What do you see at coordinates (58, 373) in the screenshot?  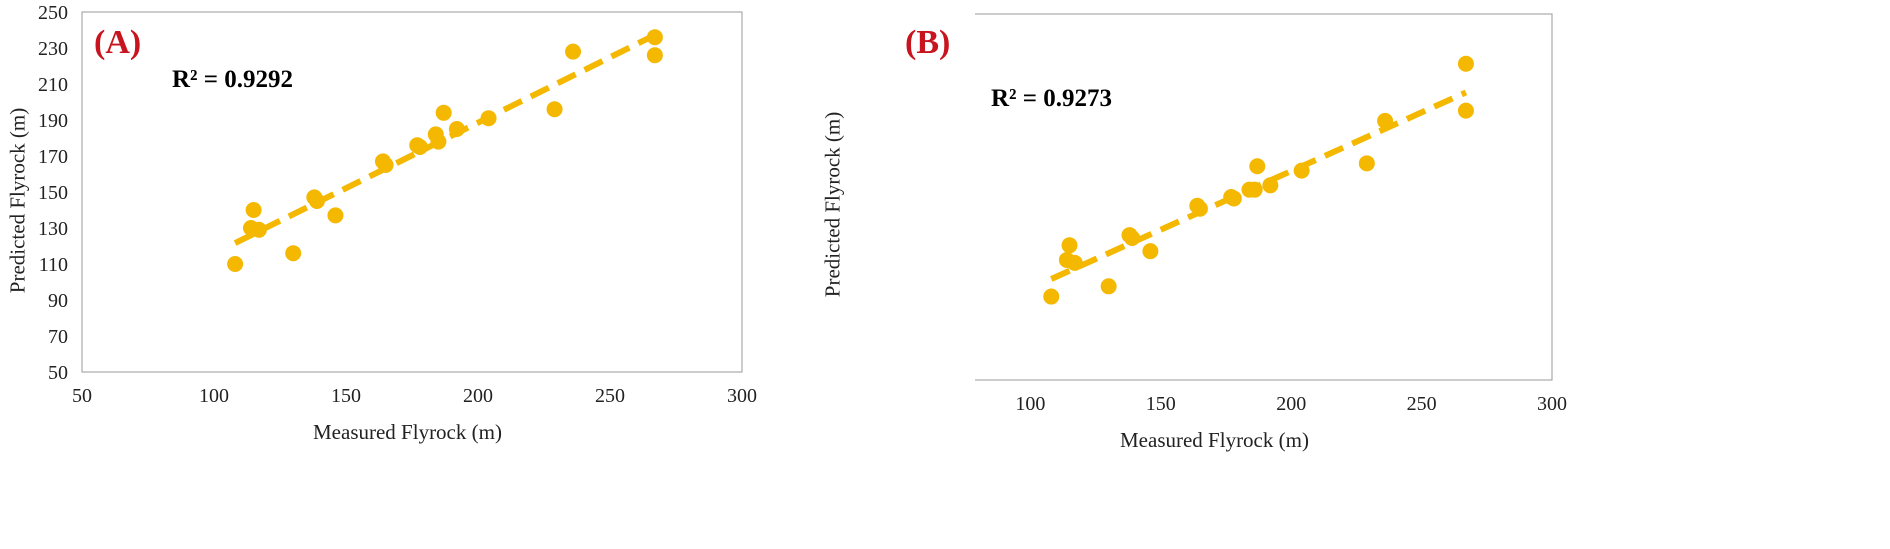 I see `y-tick-label: 50` at bounding box center [58, 373].